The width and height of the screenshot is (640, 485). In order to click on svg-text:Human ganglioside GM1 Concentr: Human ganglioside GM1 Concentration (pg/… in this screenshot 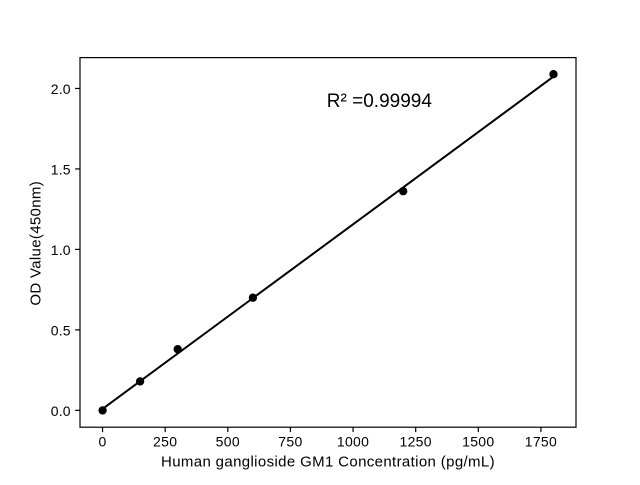, I will do `click(328, 461)`.